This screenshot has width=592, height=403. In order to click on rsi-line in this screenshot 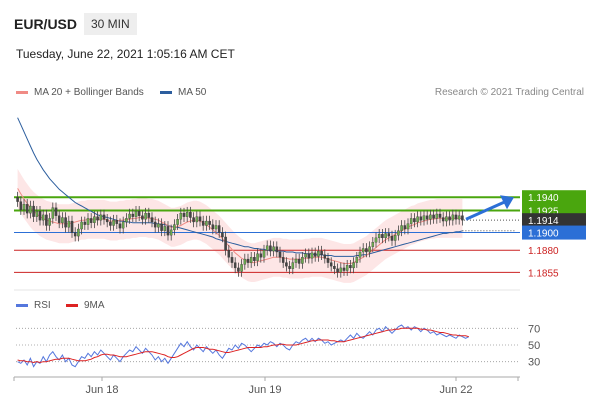, I will do `click(243, 346)`.